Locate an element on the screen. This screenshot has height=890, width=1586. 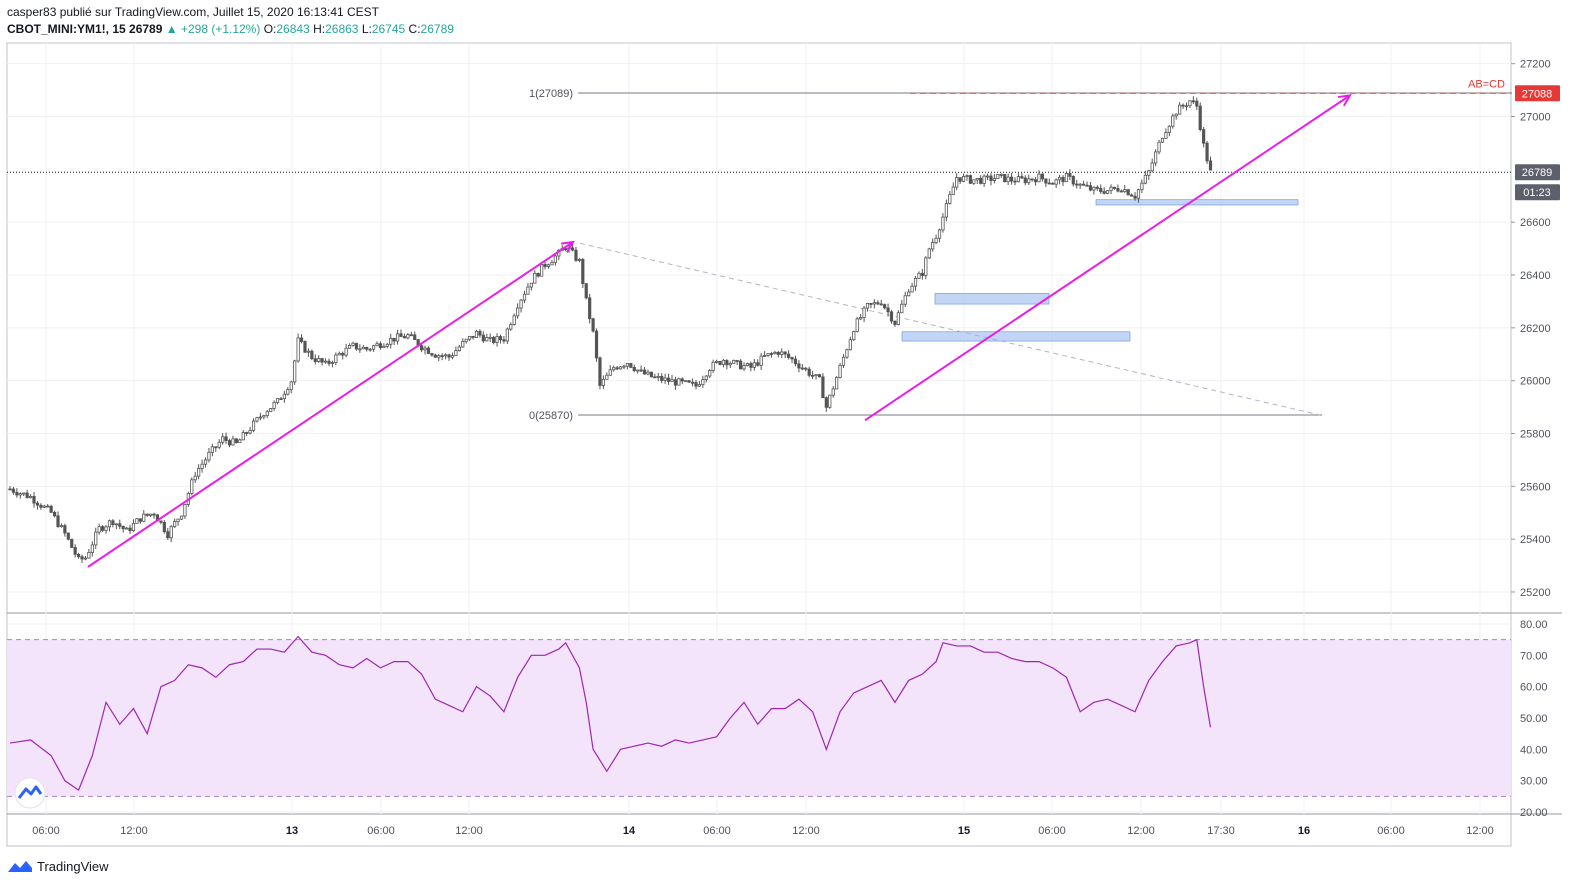
logo-mark is located at coordinates (30, 792).